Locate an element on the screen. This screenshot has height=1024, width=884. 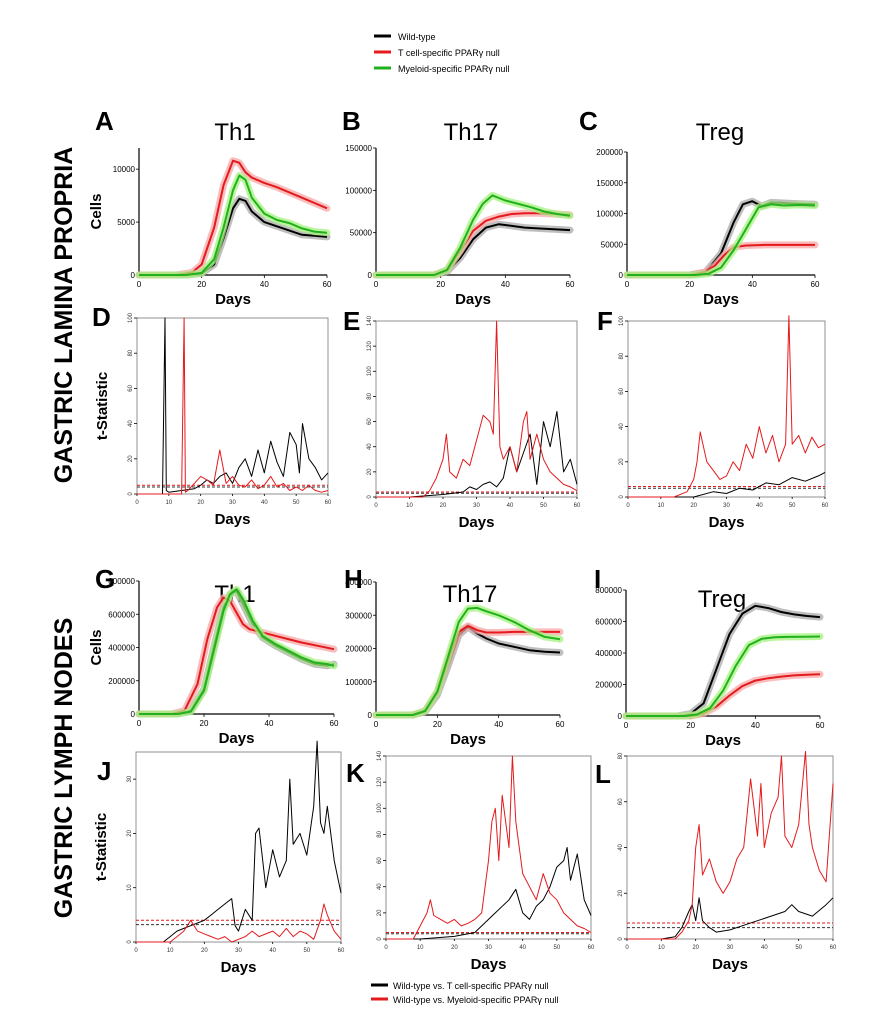
panel-letter: E is located at coordinates (351, 321).